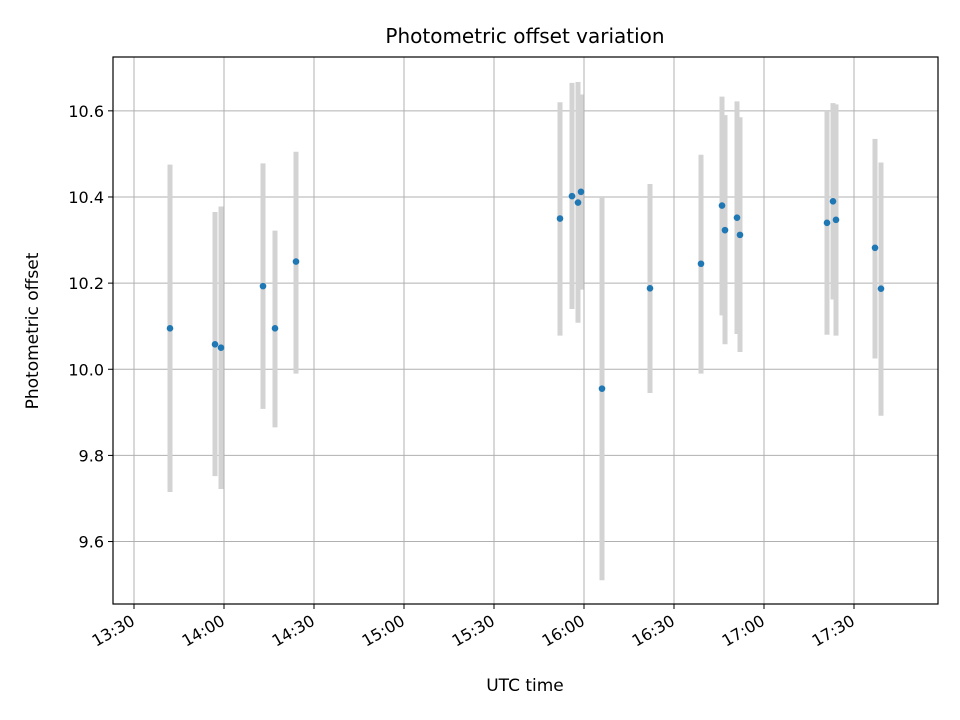 The image size is (960, 720). Describe the element at coordinates (383, 631) in the screenshot. I see `x-tick-label: 15:00` at that location.